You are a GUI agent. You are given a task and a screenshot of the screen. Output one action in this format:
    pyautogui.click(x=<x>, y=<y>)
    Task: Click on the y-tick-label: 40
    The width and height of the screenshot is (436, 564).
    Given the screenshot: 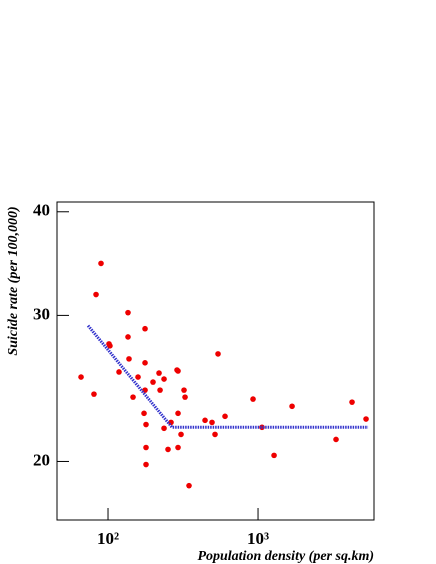 What is the action you would take?
    pyautogui.click(x=41, y=210)
    